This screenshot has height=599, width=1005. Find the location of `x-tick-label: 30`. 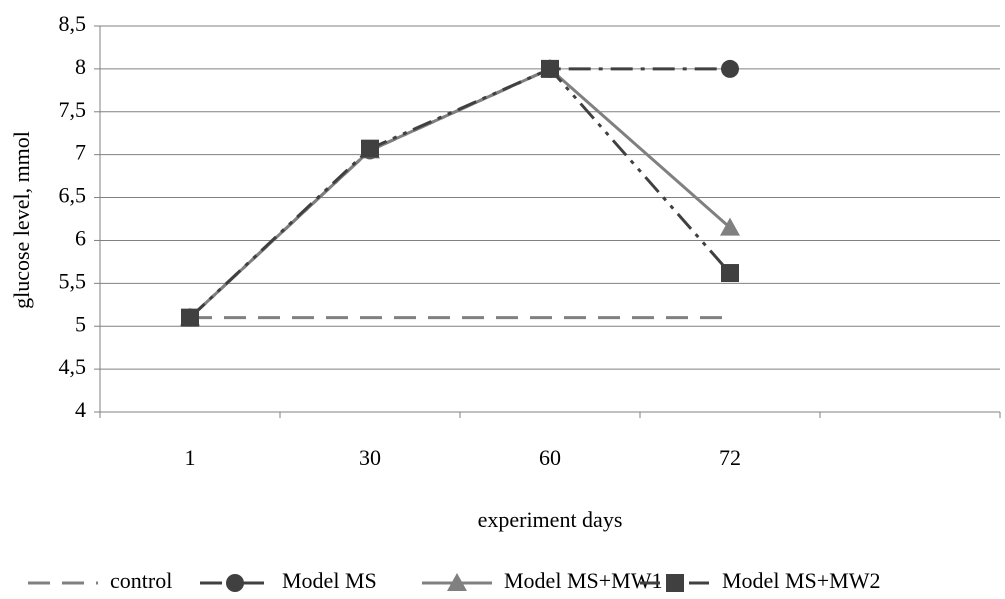

x-tick-label: 30 is located at coordinates (370, 457).